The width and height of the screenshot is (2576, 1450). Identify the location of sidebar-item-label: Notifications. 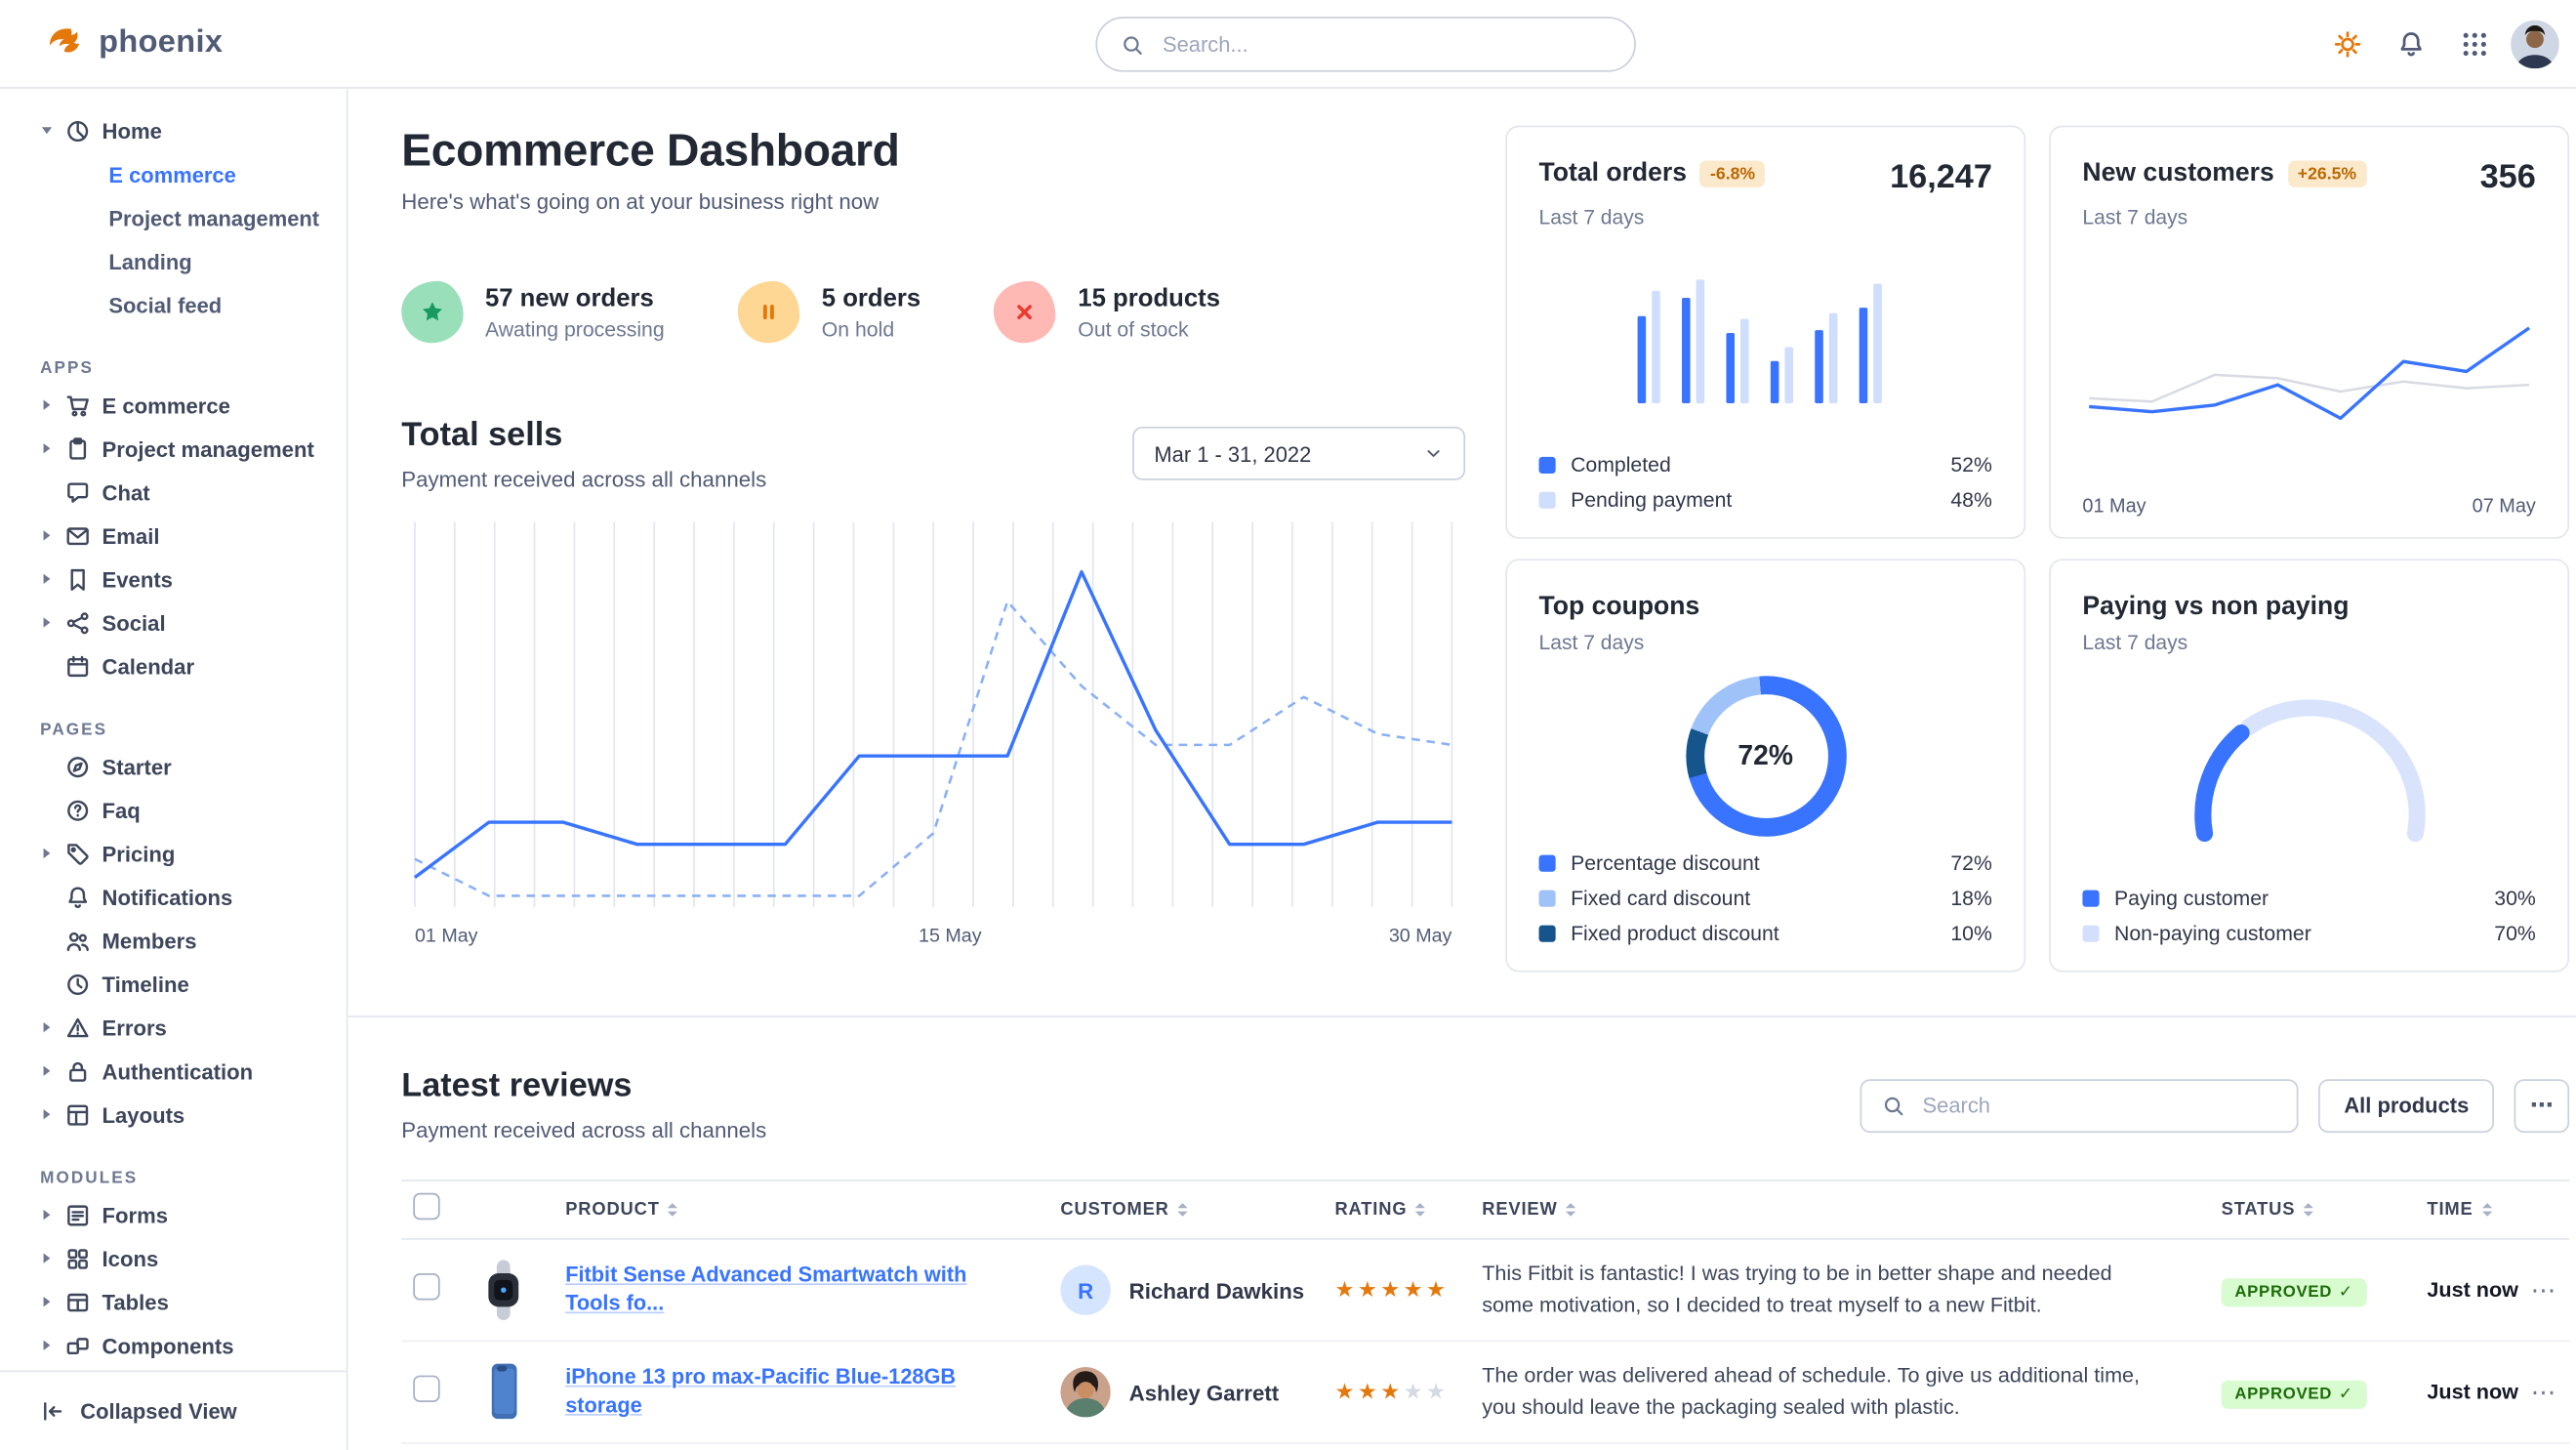
(167, 897).